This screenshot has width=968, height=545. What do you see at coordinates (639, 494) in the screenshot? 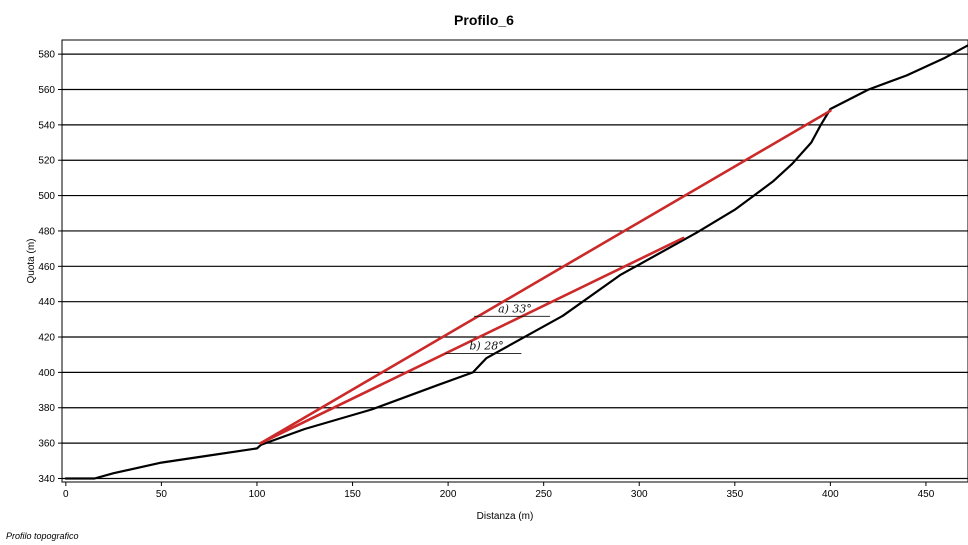
I see `x-tick-label: 300` at bounding box center [639, 494].